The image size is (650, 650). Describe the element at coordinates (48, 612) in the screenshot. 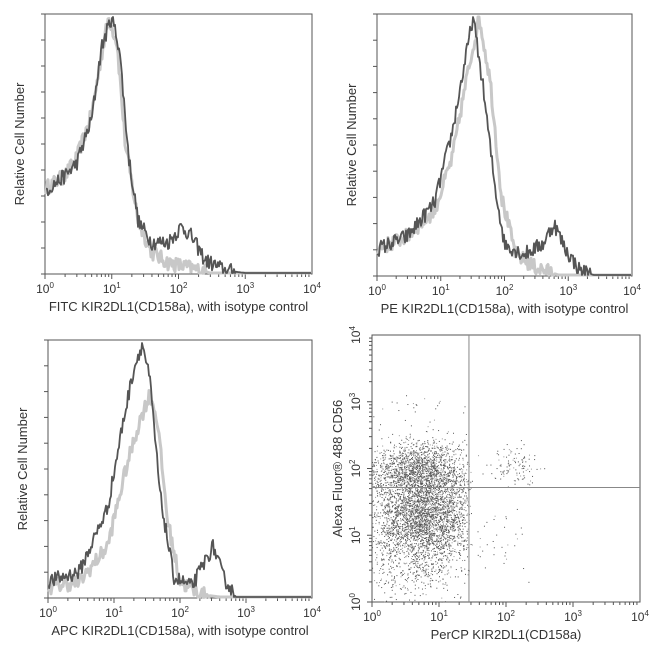

I see `x-tick-label: 100` at that location.